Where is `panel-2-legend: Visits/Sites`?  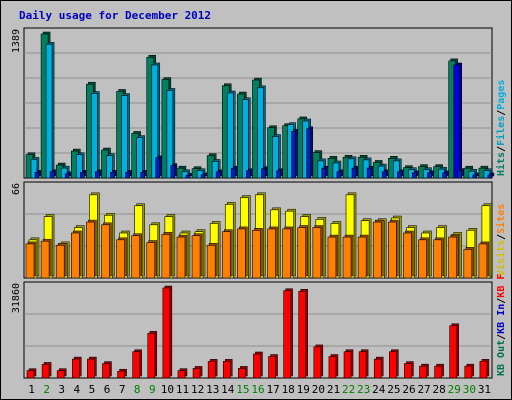 panel-2-legend: Visits/Sites is located at coordinates (501, 240).